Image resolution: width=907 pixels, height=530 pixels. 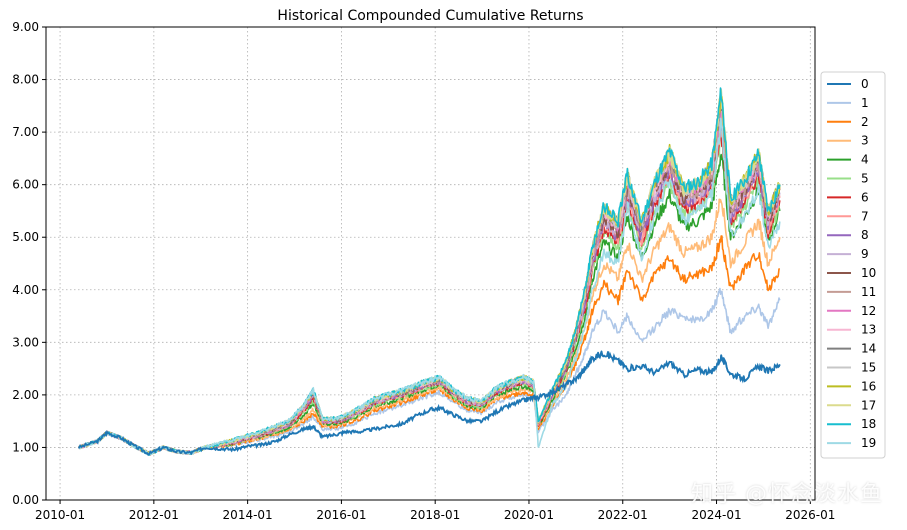 I want to click on legend-label-5: 5, so click(x=865, y=179).